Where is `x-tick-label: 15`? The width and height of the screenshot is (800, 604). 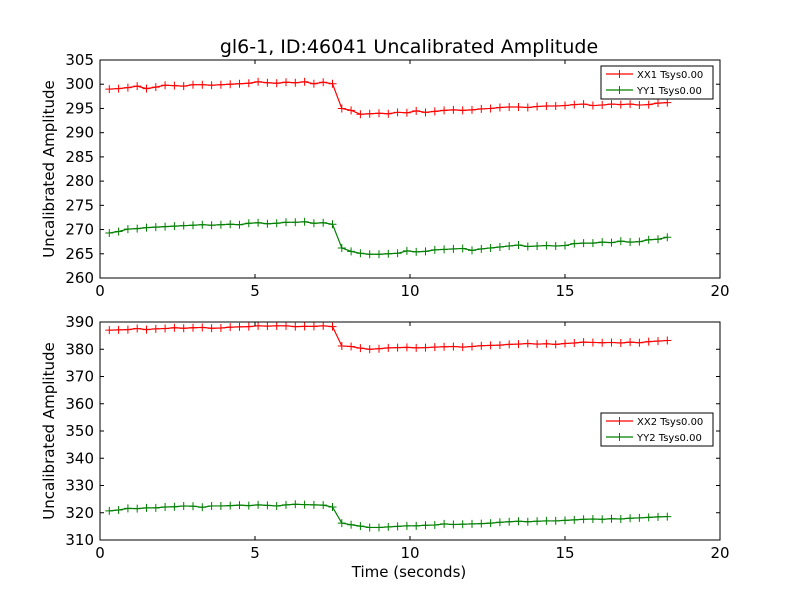
x-tick-label: 15 is located at coordinates (564, 553).